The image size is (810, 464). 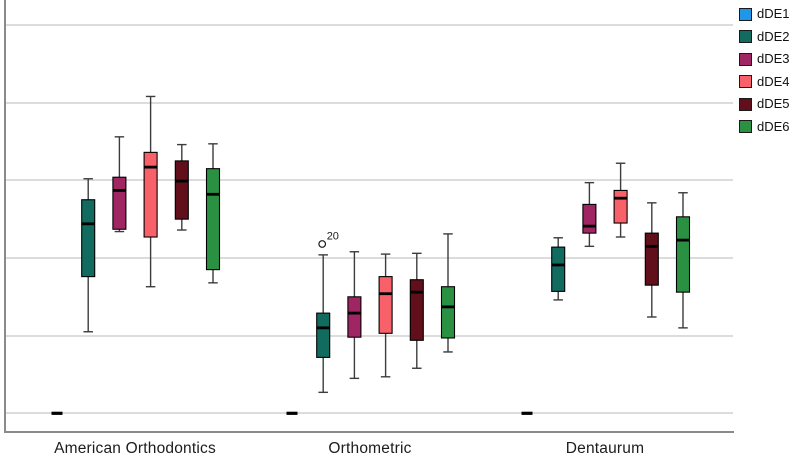 I want to click on legend-item-dDE6: dDE6, so click(x=764, y=126).